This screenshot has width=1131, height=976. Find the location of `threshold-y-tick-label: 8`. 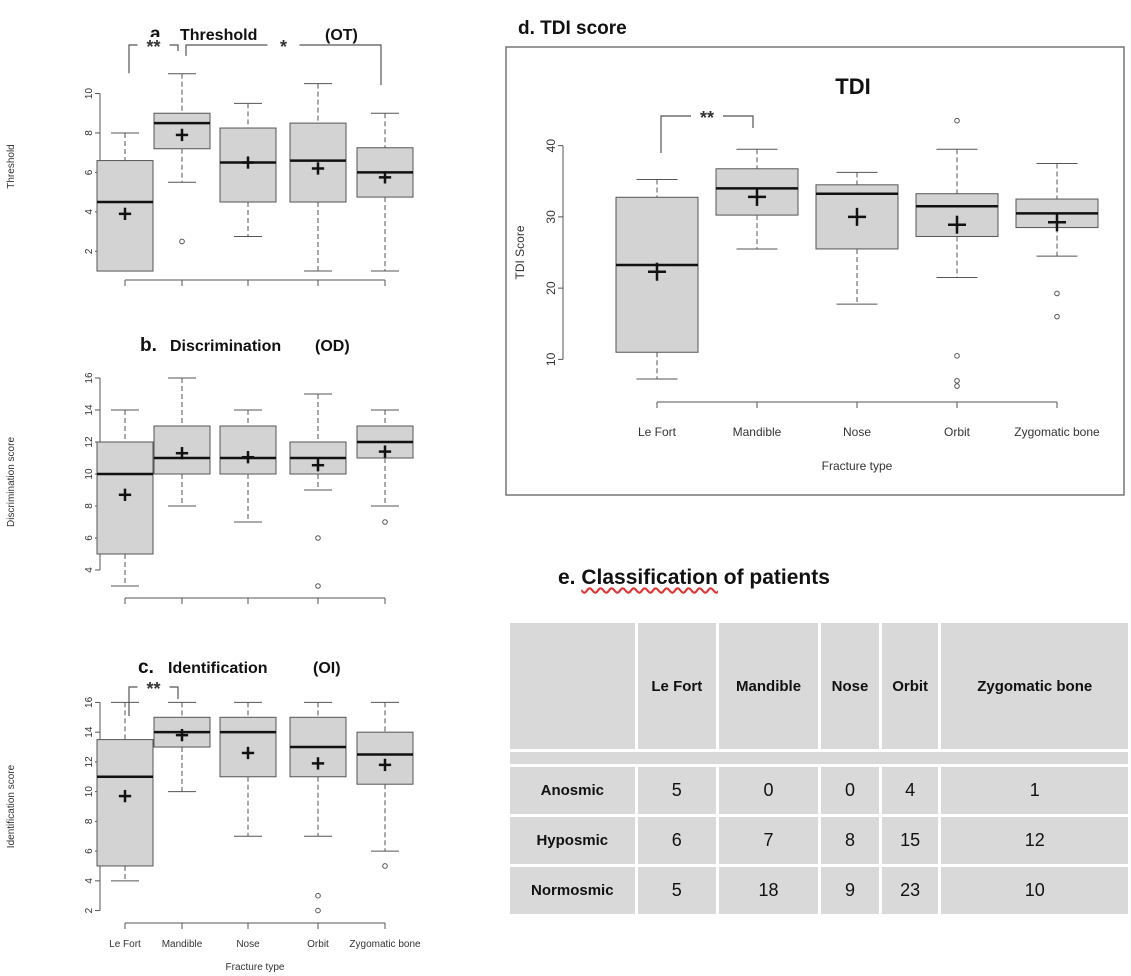

threshold-y-tick-label: 8 is located at coordinates (89, 133).